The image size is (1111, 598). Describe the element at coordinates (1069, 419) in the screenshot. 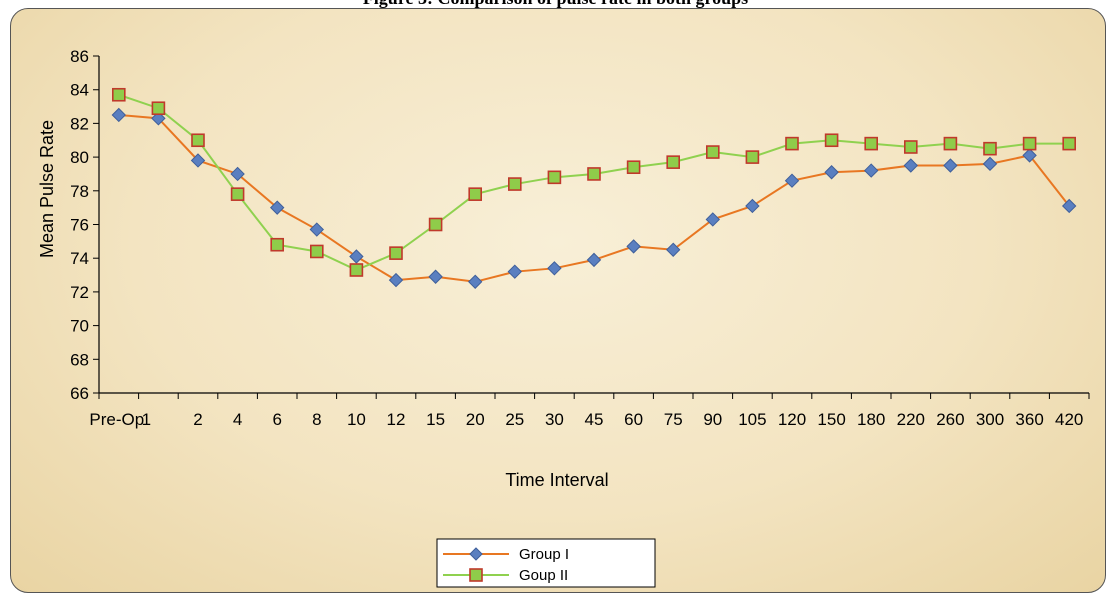

I see `x-tick-label: 420` at that location.